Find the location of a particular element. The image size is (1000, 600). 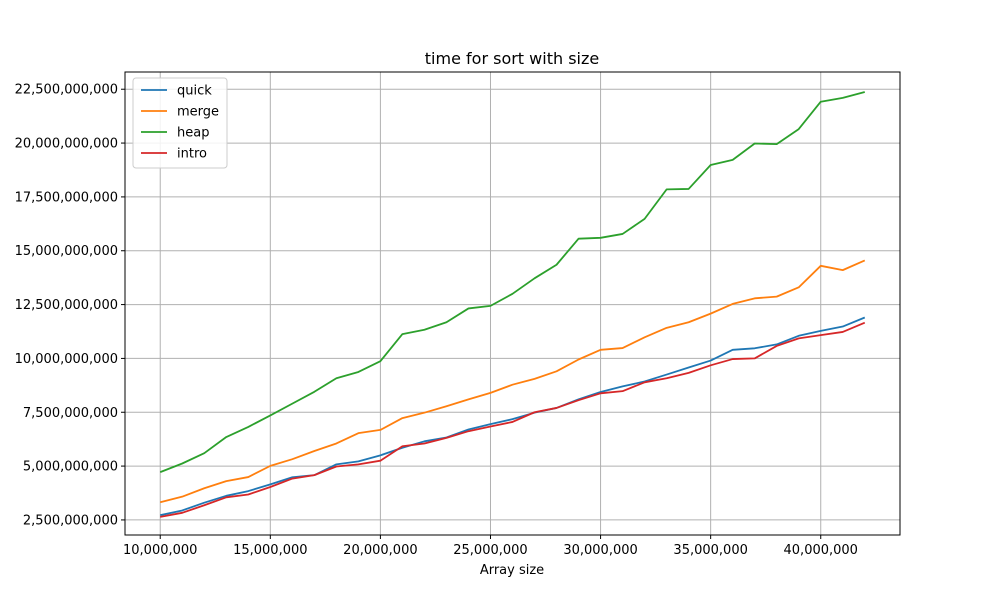

x-tick-label: 40,000,000 is located at coordinates (821, 550).